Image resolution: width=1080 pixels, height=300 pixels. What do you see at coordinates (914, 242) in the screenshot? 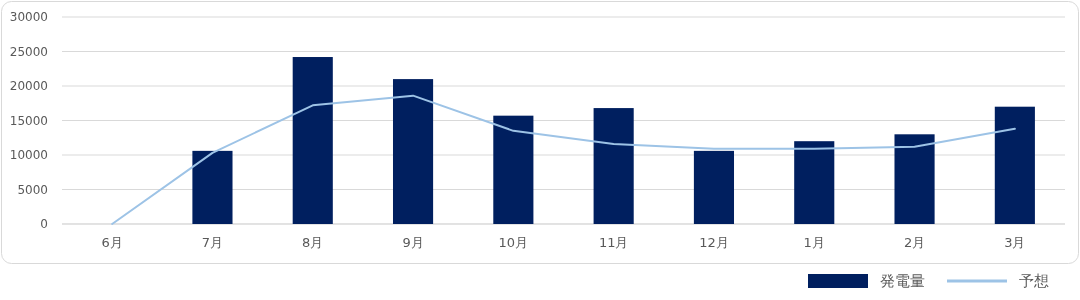
I see `x-tick-label: 2月` at bounding box center [914, 242].